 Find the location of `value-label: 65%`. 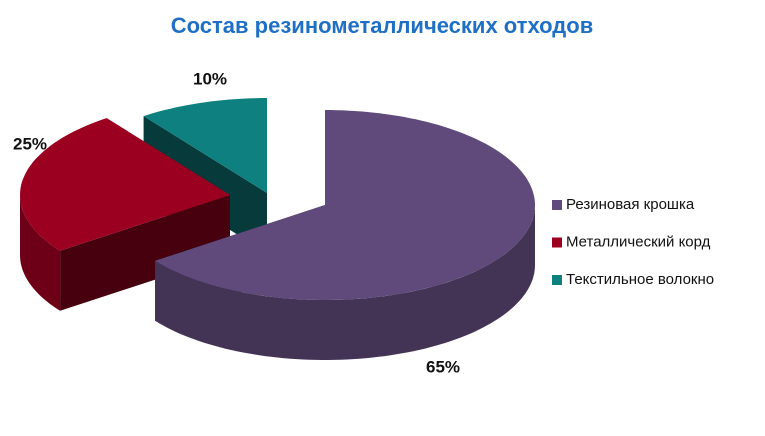

value-label: 65% is located at coordinates (443, 366).